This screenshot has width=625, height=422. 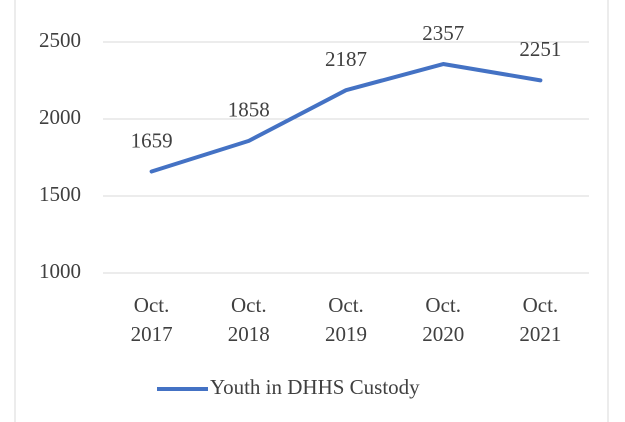 I want to click on y-tick-label: 1000, so click(x=60, y=271).